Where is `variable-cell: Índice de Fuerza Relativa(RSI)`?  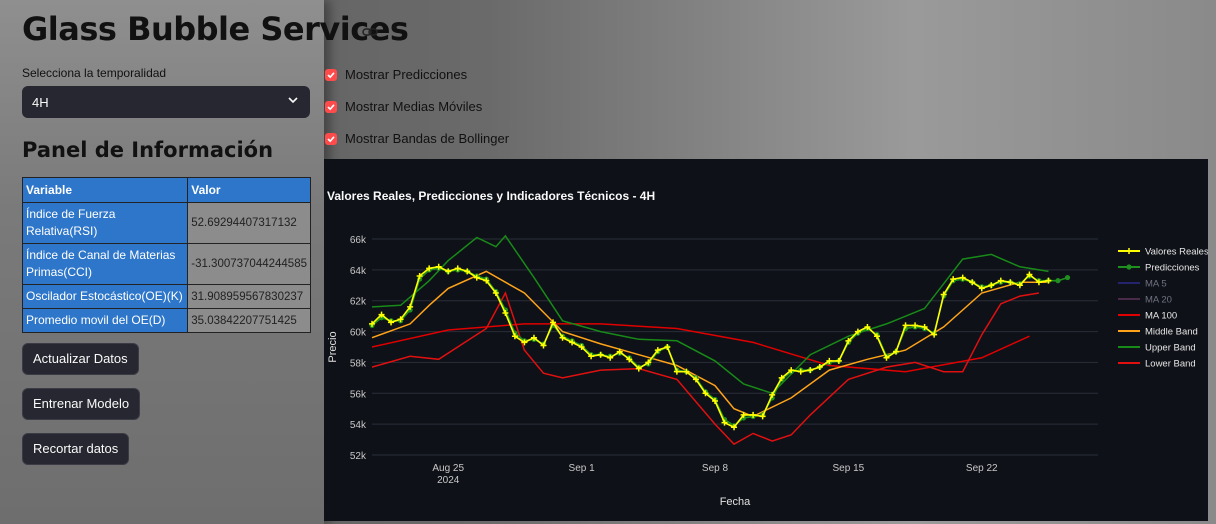
variable-cell: Índice de Fuerza Relativa(RSI) is located at coordinates (105, 223).